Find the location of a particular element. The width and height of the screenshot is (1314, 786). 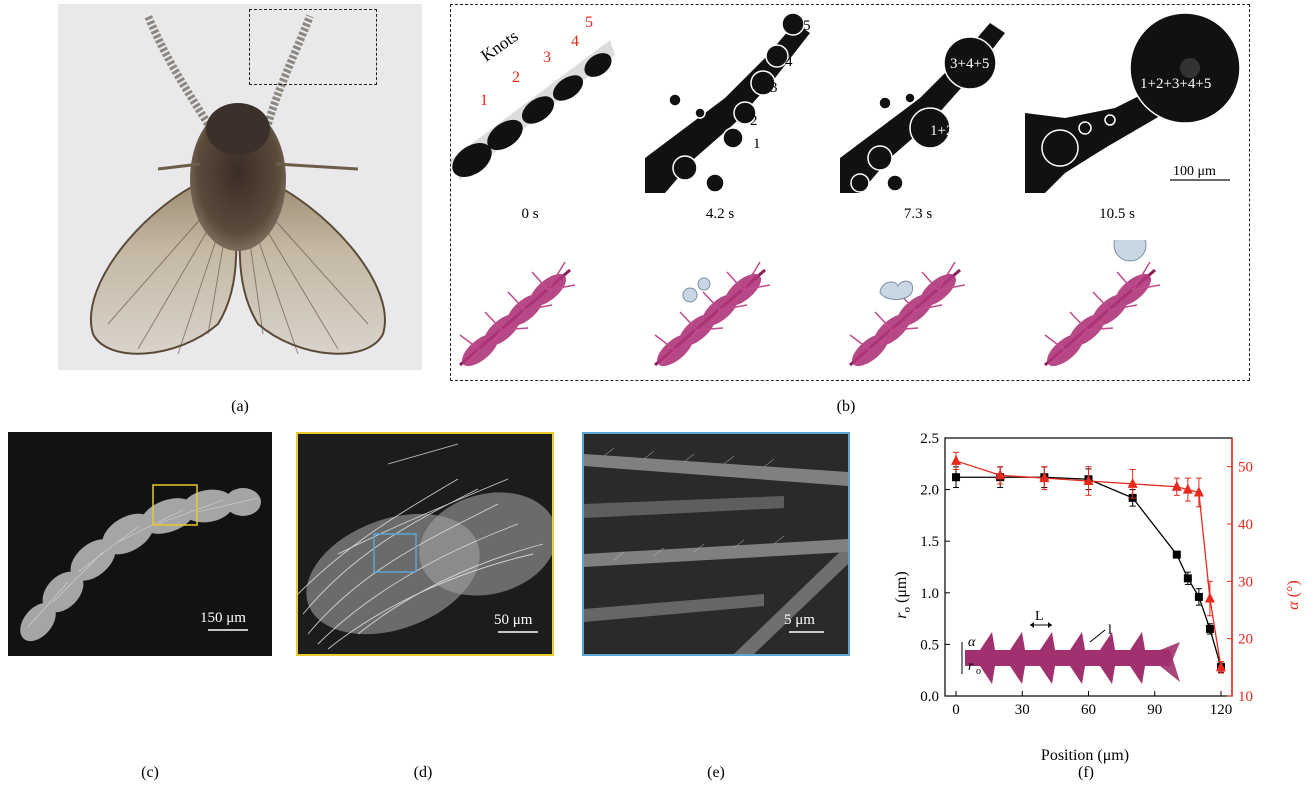

time-label: 10.5 s is located at coordinates (1117, 214).